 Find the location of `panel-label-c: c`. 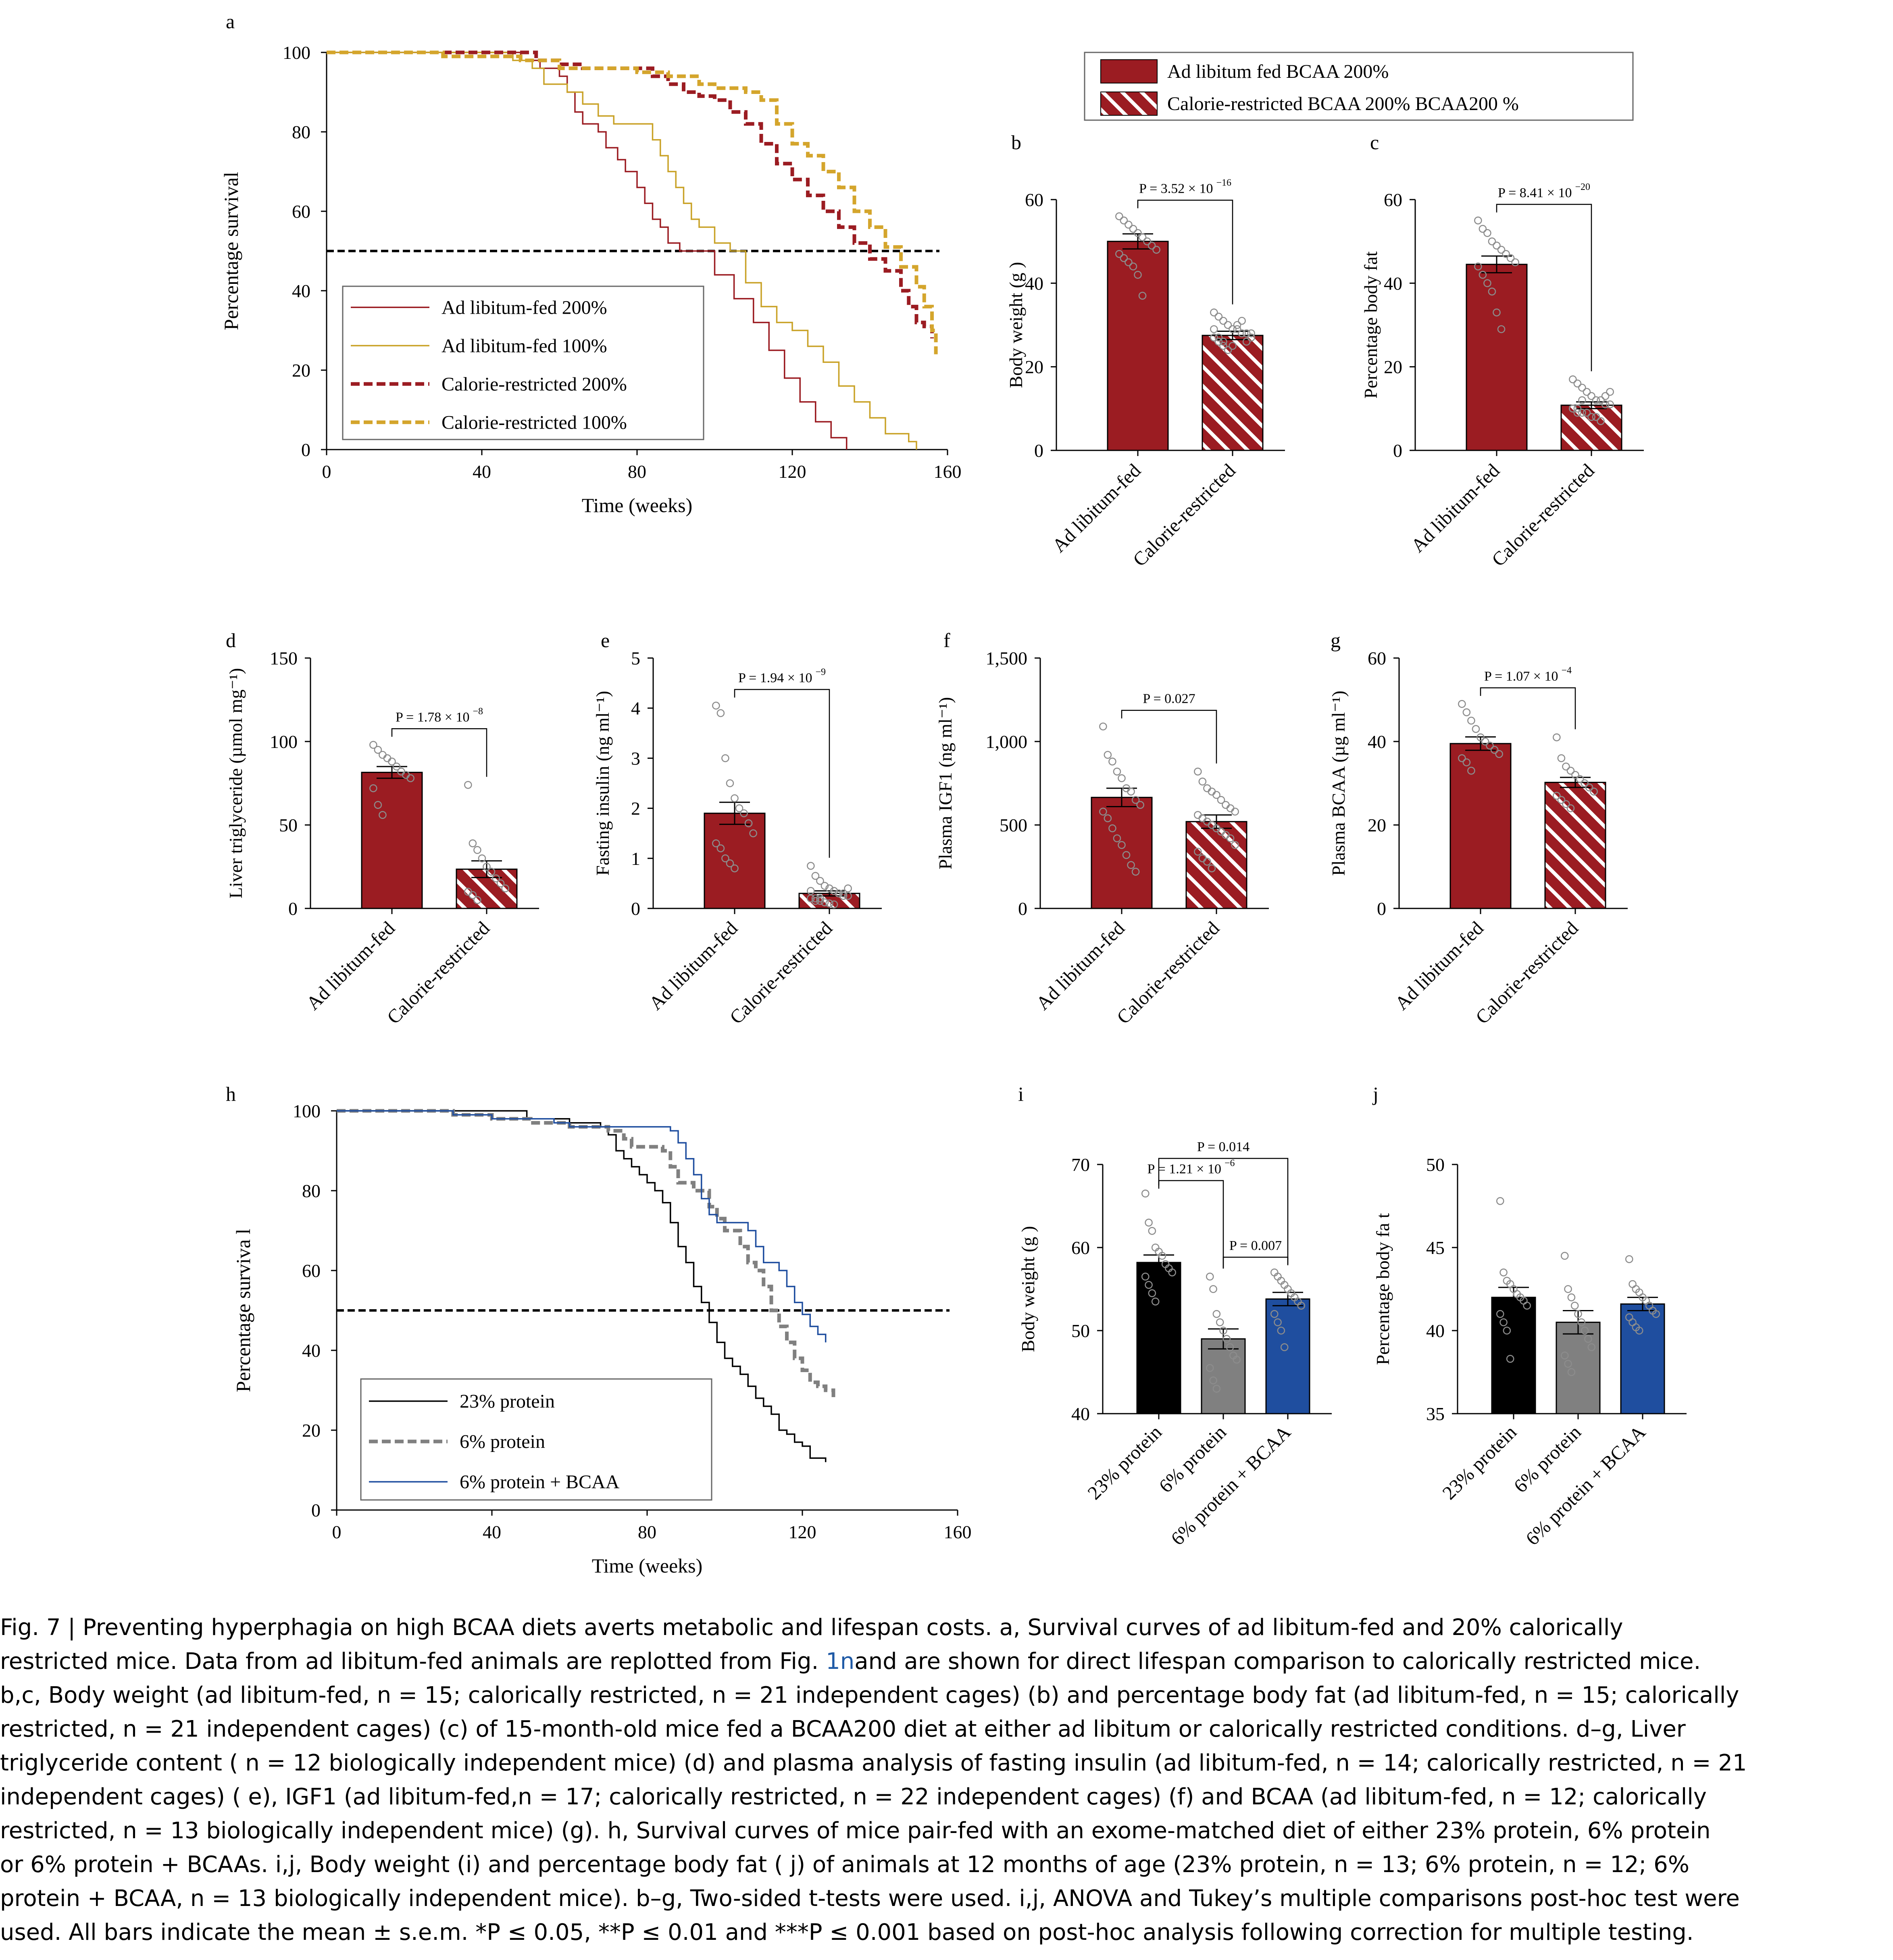

panel-label-c: c is located at coordinates (1374, 142).